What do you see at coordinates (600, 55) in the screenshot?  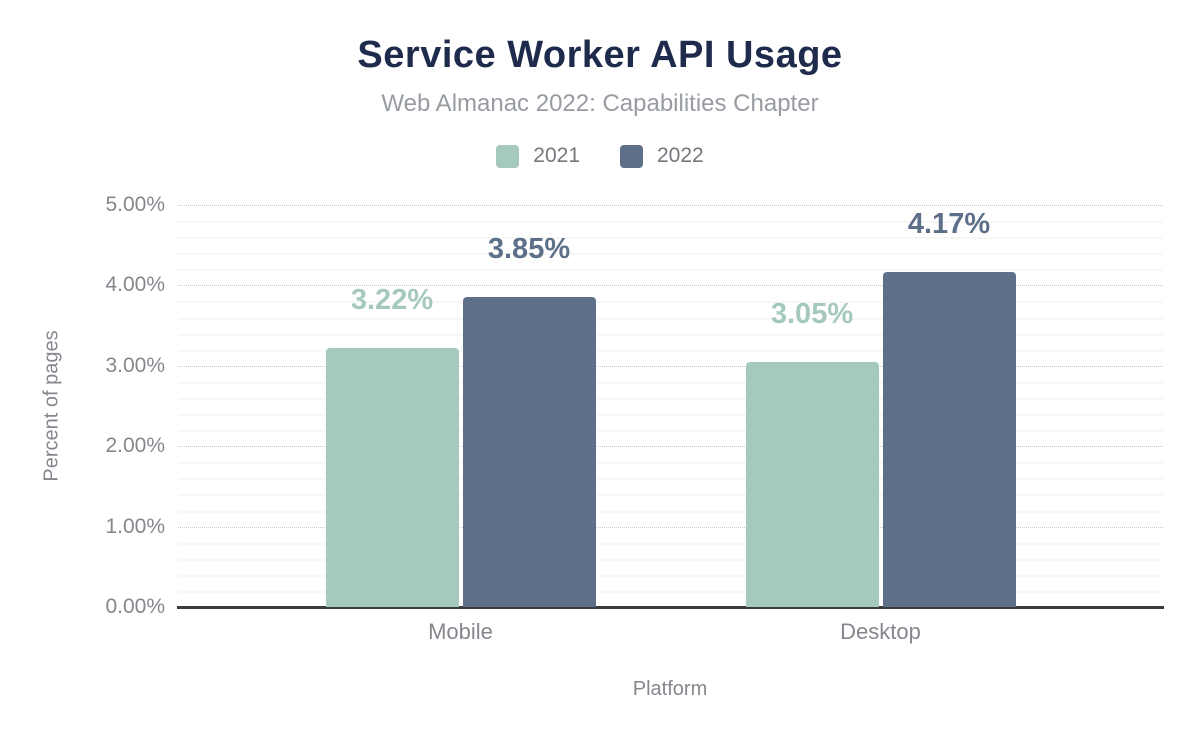 I see `chart-title: Service Worker API Usage` at bounding box center [600, 55].